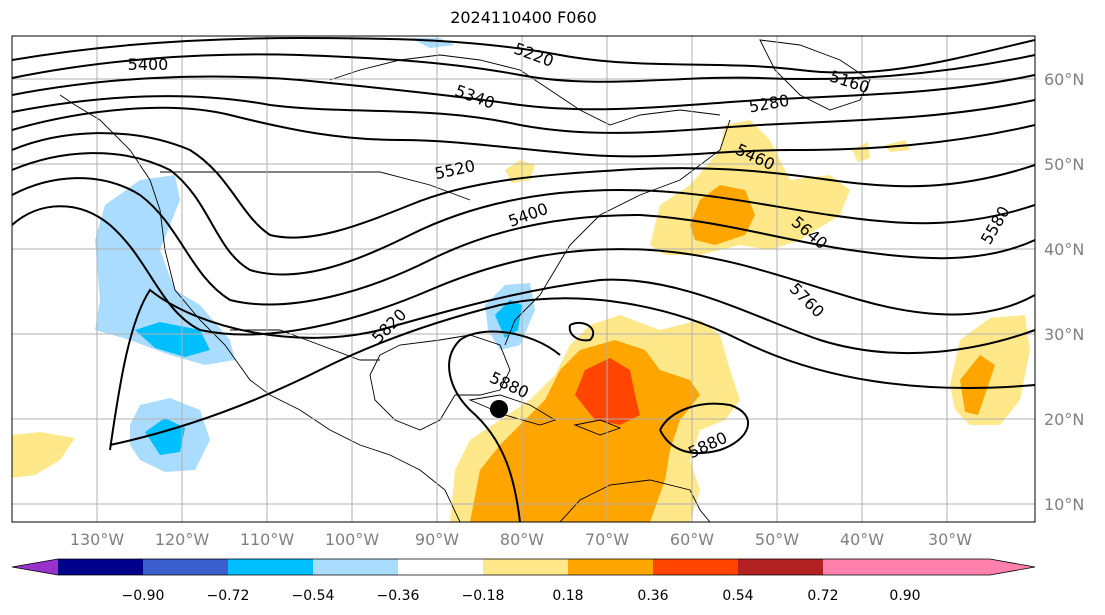  I want to click on negative-pacific-core, so click(172, 339).